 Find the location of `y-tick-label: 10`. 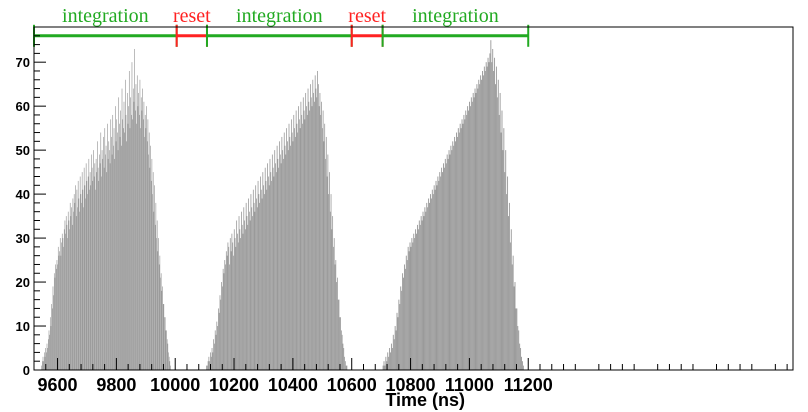

y-tick-label: 10 is located at coordinates (23, 326).